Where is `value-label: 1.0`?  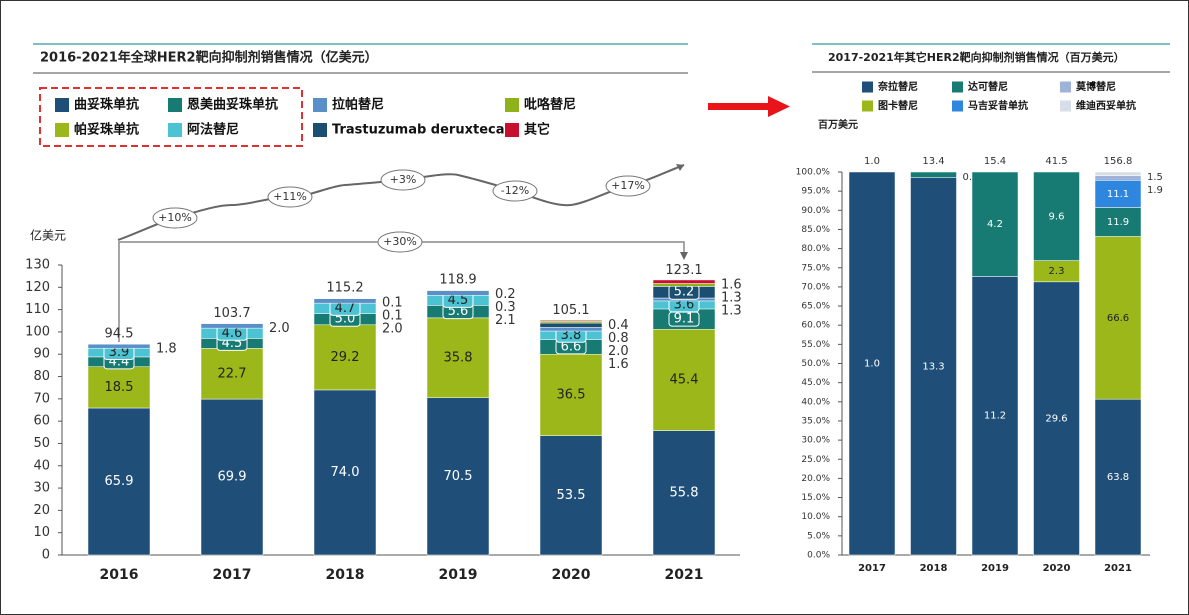 value-label: 1.0 is located at coordinates (872, 364).